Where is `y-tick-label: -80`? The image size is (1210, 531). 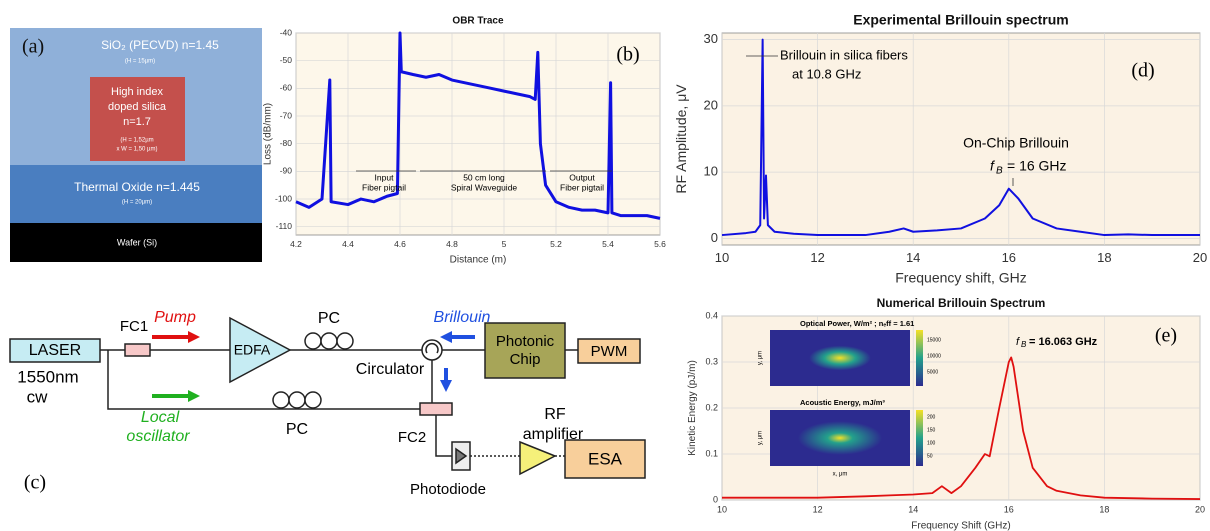
y-tick-label: -80 is located at coordinates (286, 143).